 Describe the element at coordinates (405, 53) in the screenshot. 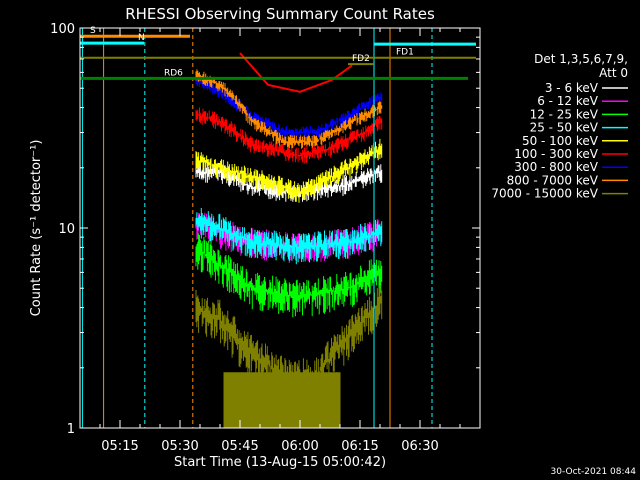

I see `flag-label-fd1: FD1` at that location.